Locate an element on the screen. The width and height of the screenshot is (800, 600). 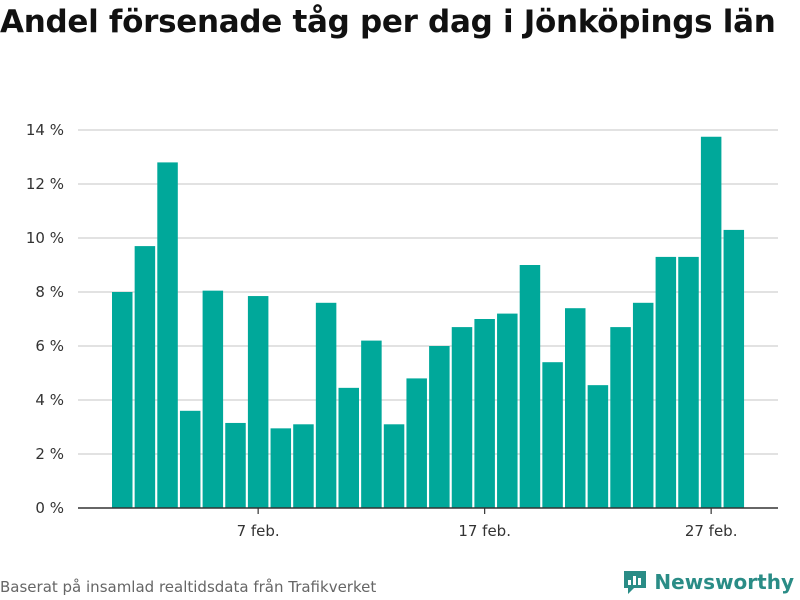
bar: 9 feb.: 3.1 % is located at coordinates (303, 466).